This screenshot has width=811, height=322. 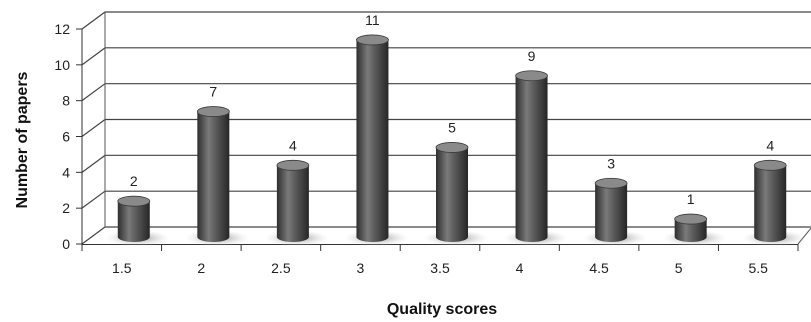 What do you see at coordinates (122, 268) in the screenshot?
I see `x-tick-label: 1.5` at bounding box center [122, 268].